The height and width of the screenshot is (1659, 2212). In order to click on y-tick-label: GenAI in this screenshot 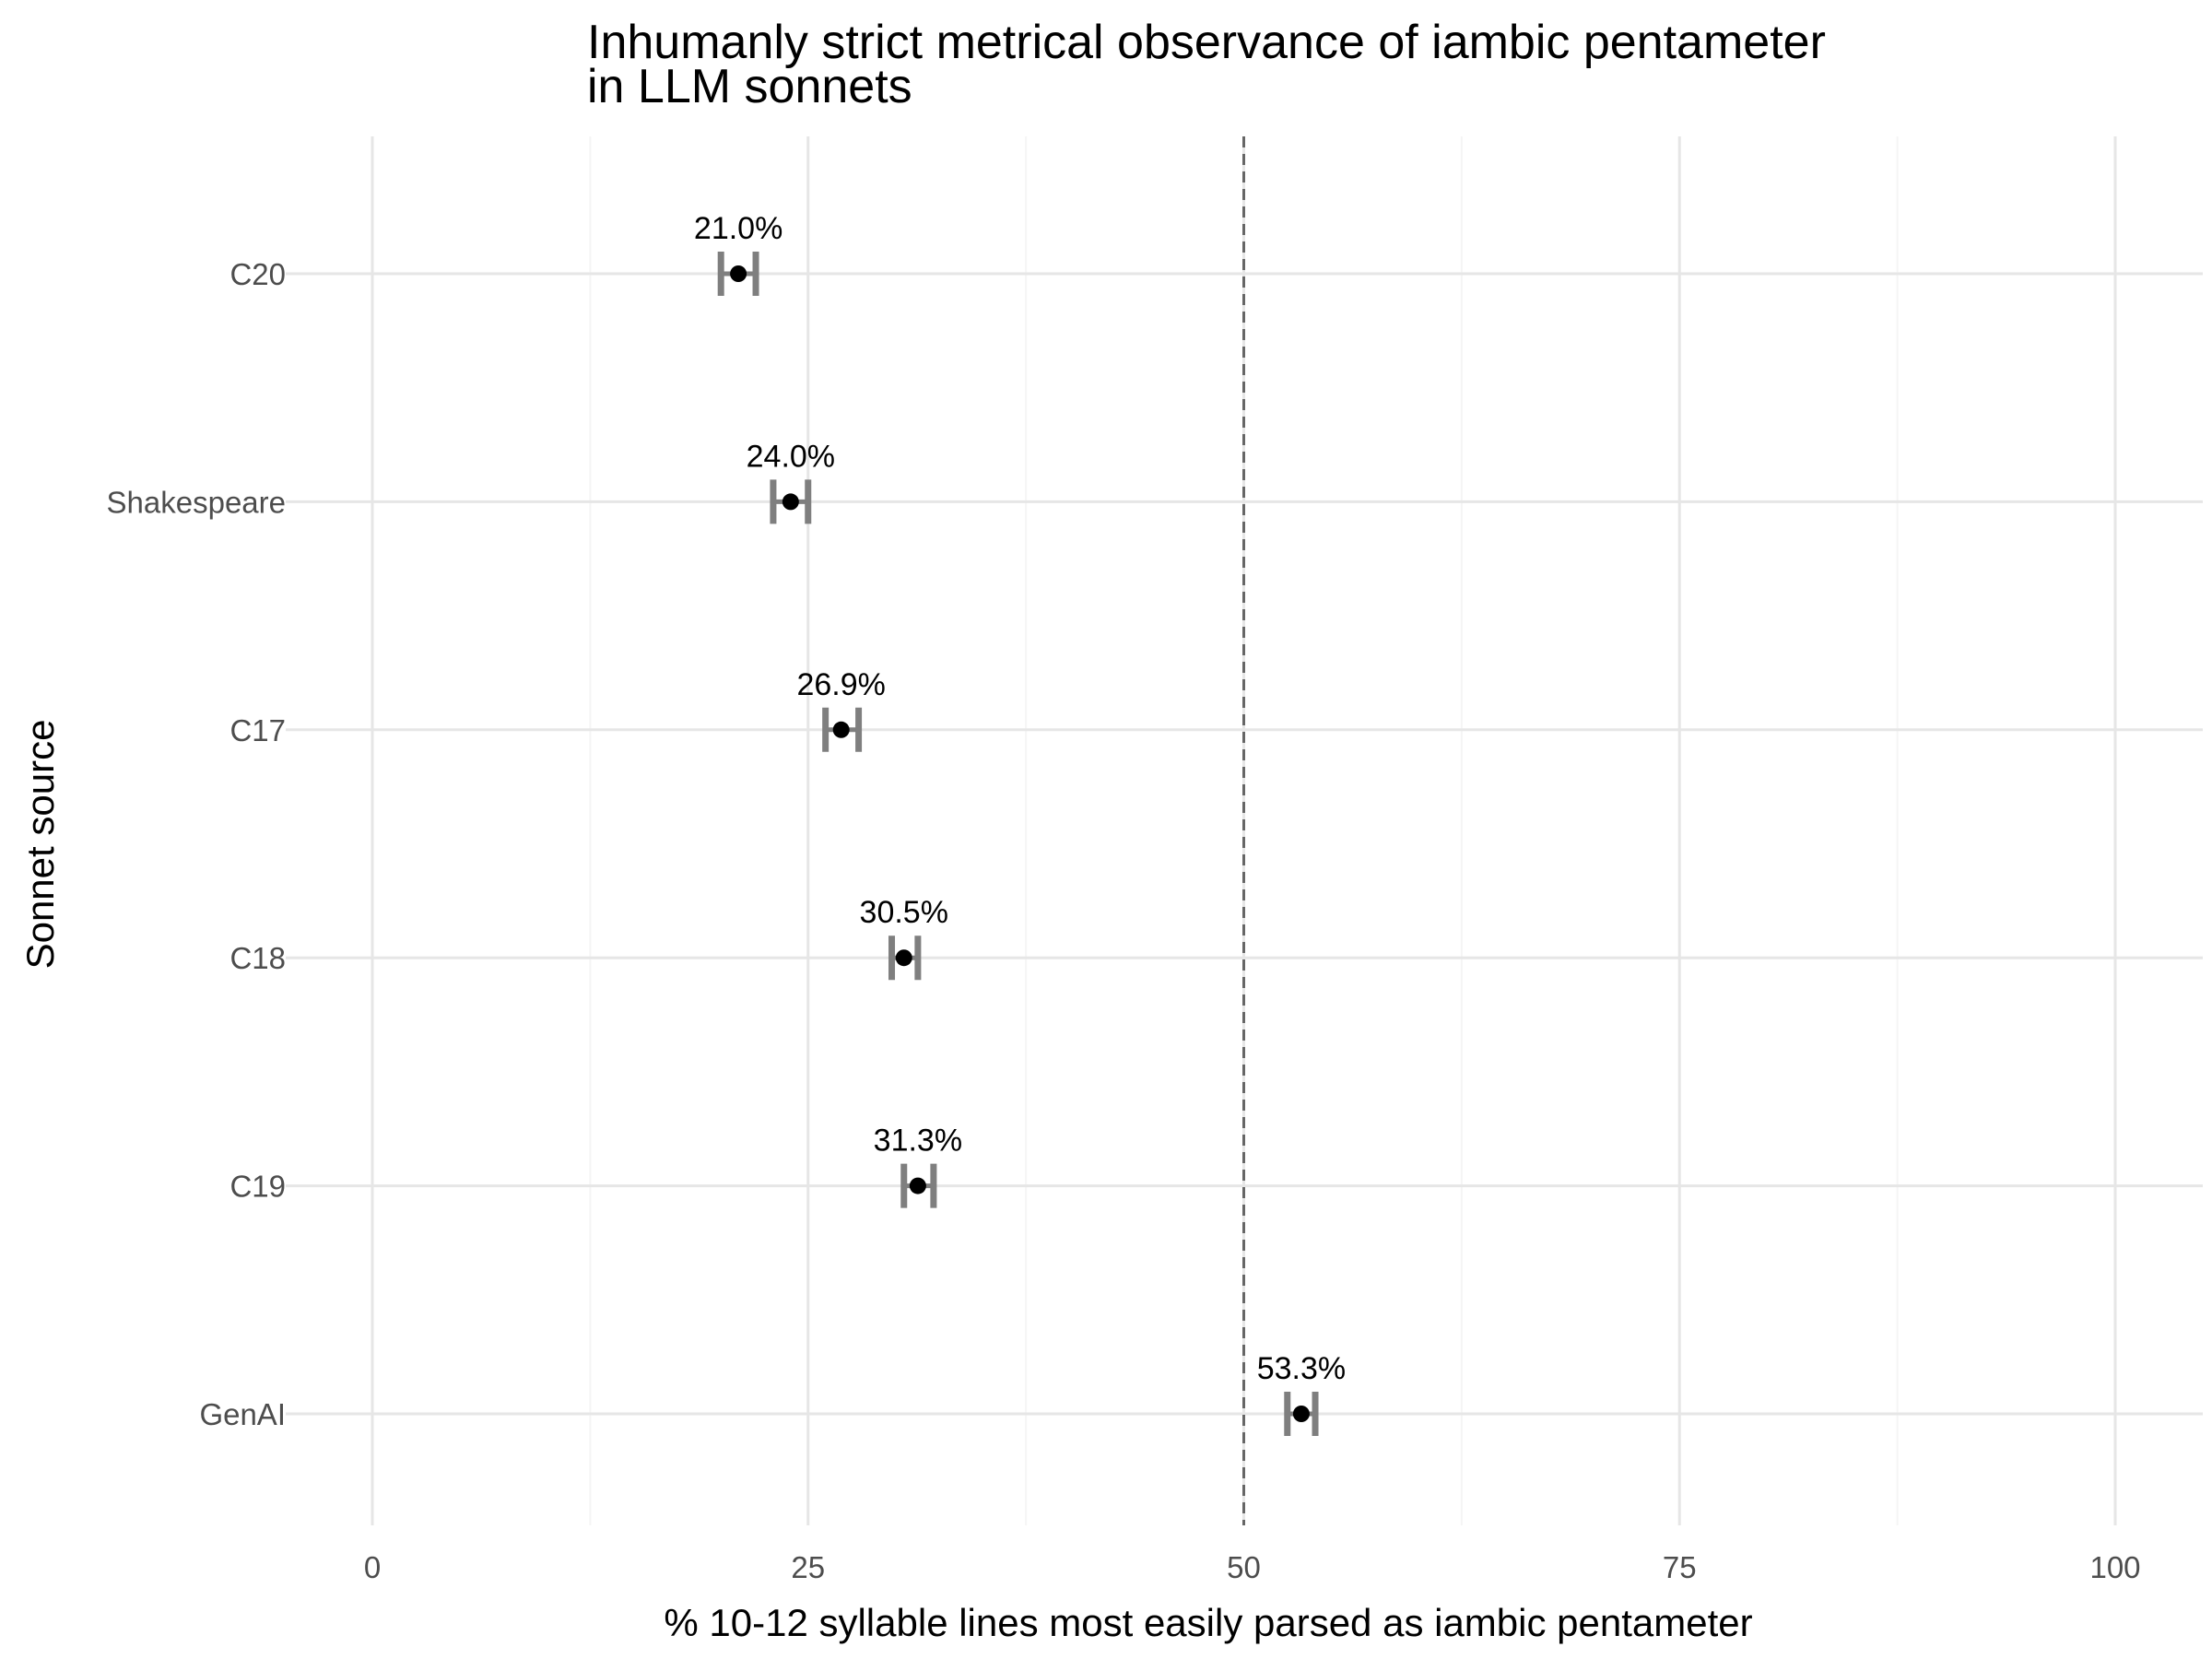, I will do `click(242, 1414)`.